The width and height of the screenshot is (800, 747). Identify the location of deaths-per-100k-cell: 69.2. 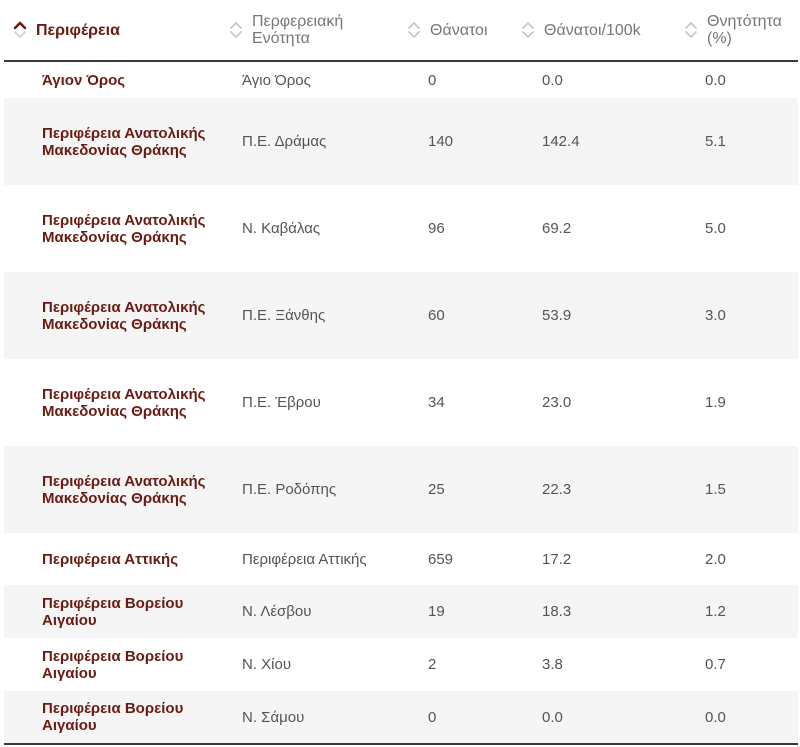
(557, 228).